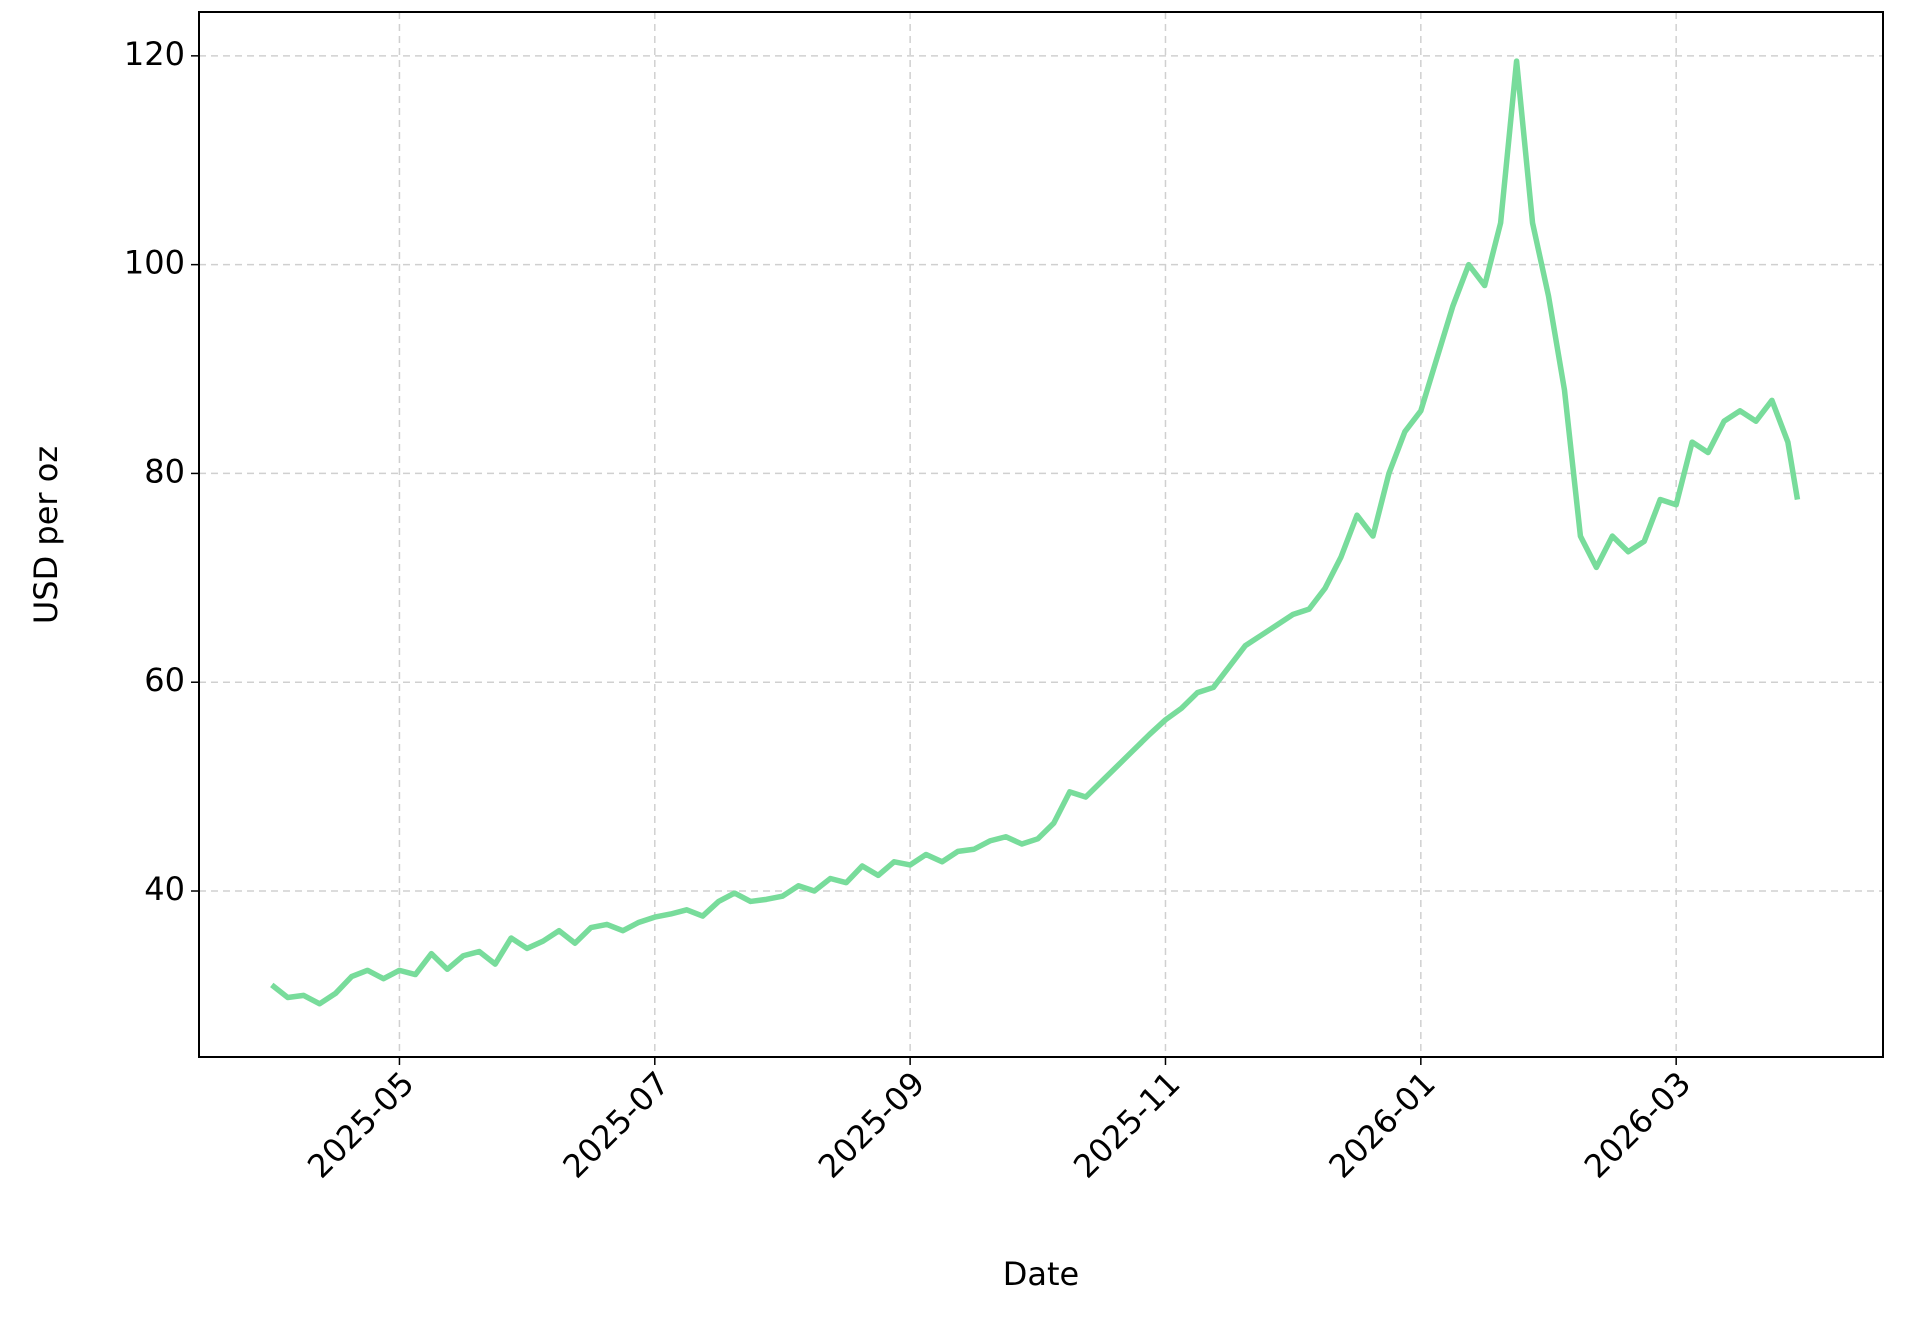 This screenshot has height=1340, width=1905. Describe the element at coordinates (46, 535) in the screenshot. I see `y-axis-label: USD per oz` at that location.